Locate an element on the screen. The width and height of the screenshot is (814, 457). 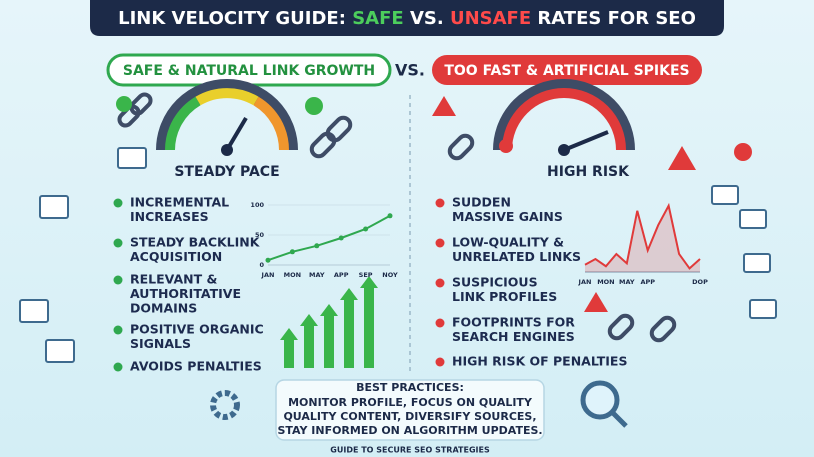
list-item-line: POSITIVE ORGANIC is located at coordinates (197, 329).